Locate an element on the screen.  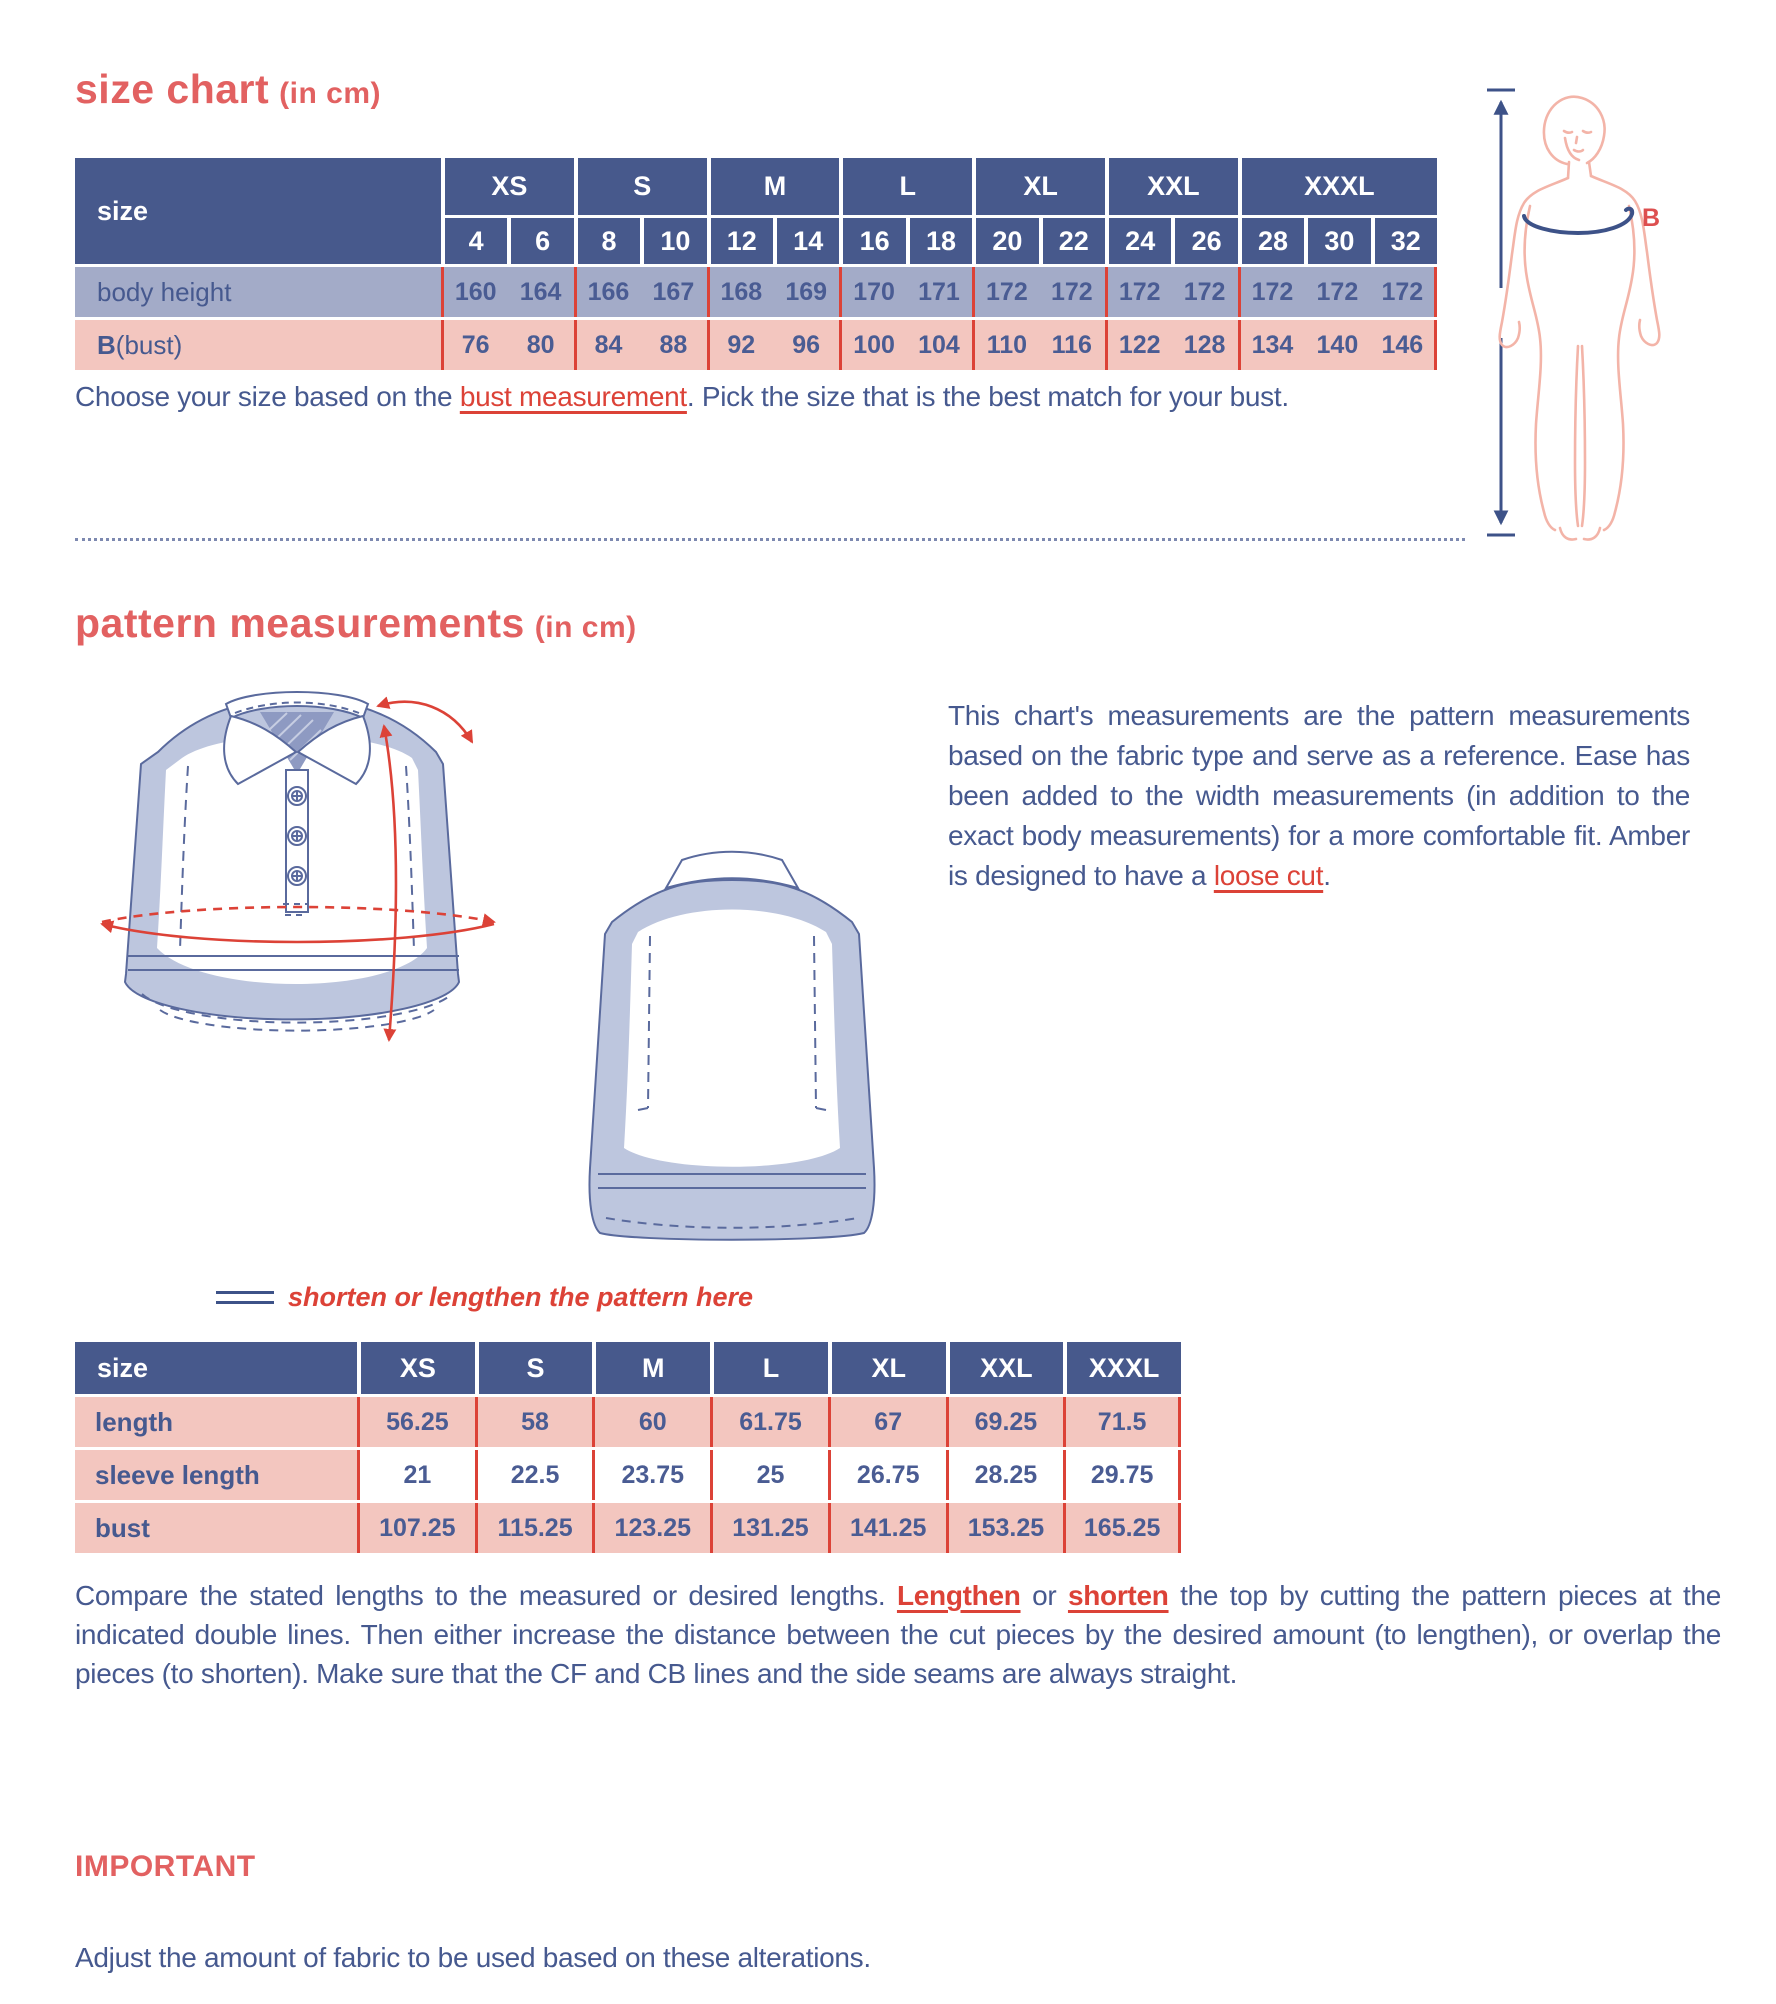
size-number-header: 20 is located at coordinates (1005, 241).